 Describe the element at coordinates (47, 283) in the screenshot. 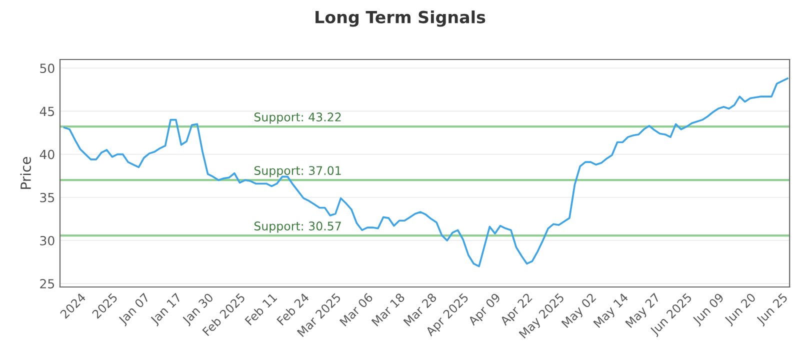

I see `y-tick-label: 25` at that location.